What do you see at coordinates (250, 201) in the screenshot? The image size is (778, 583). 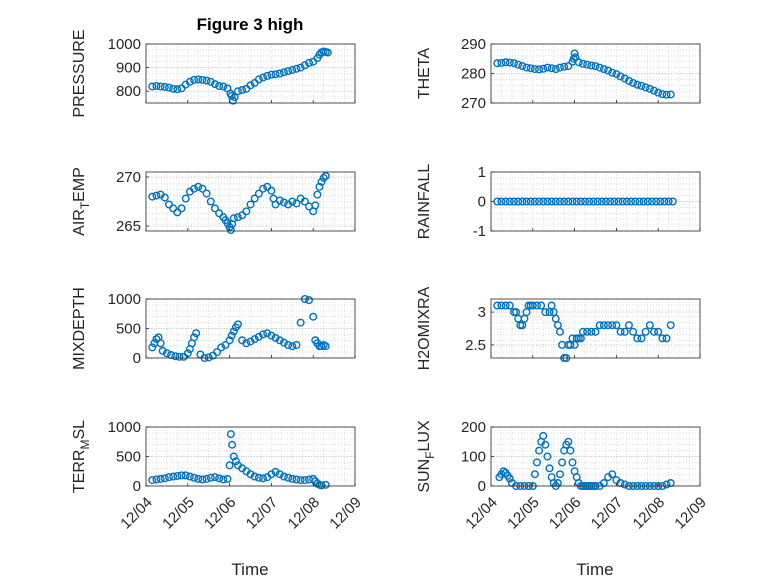 I see `axes-box` at bounding box center [250, 201].